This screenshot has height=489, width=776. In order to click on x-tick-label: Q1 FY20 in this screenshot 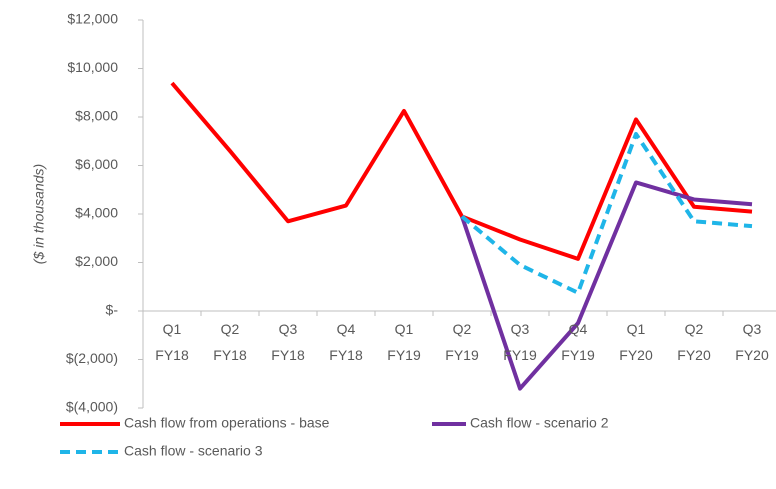, I will do `click(636, 342)`.